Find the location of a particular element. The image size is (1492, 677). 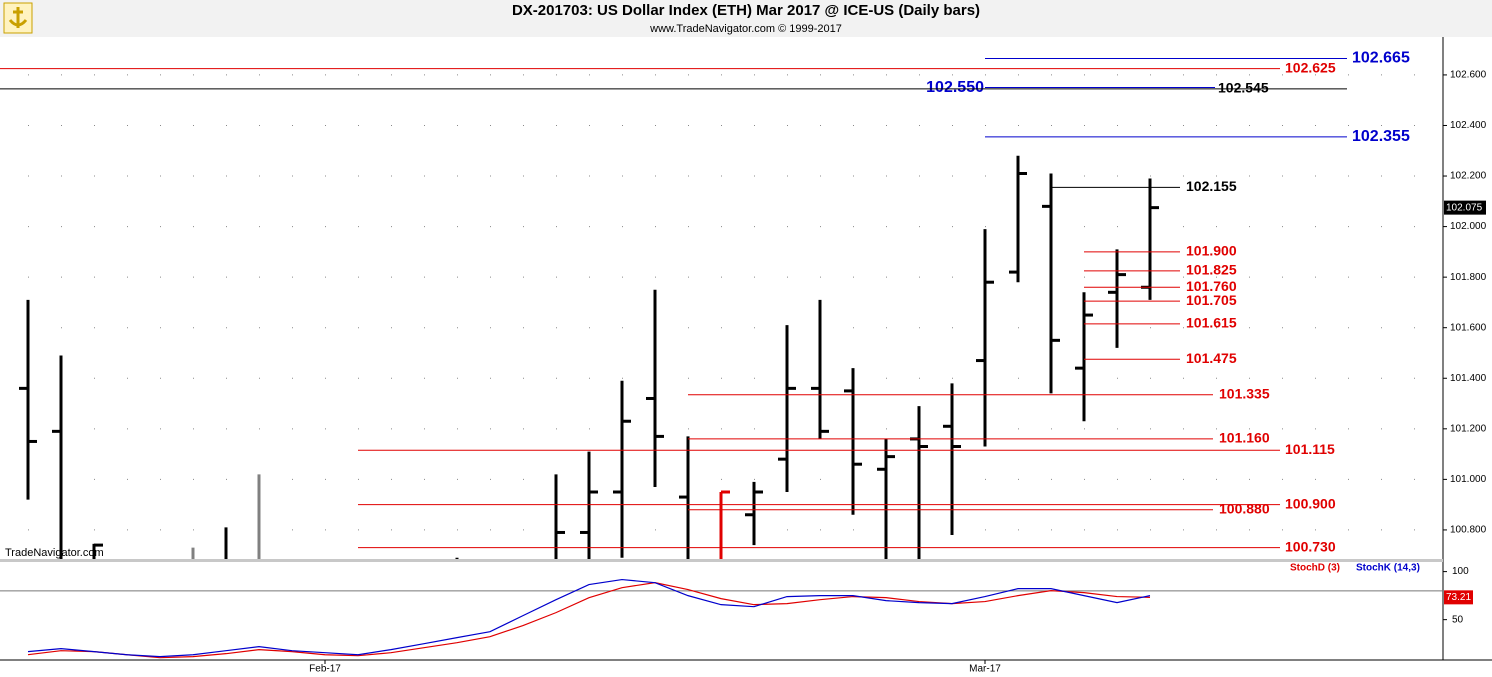

level-label: 102.545 is located at coordinates (1243, 88).